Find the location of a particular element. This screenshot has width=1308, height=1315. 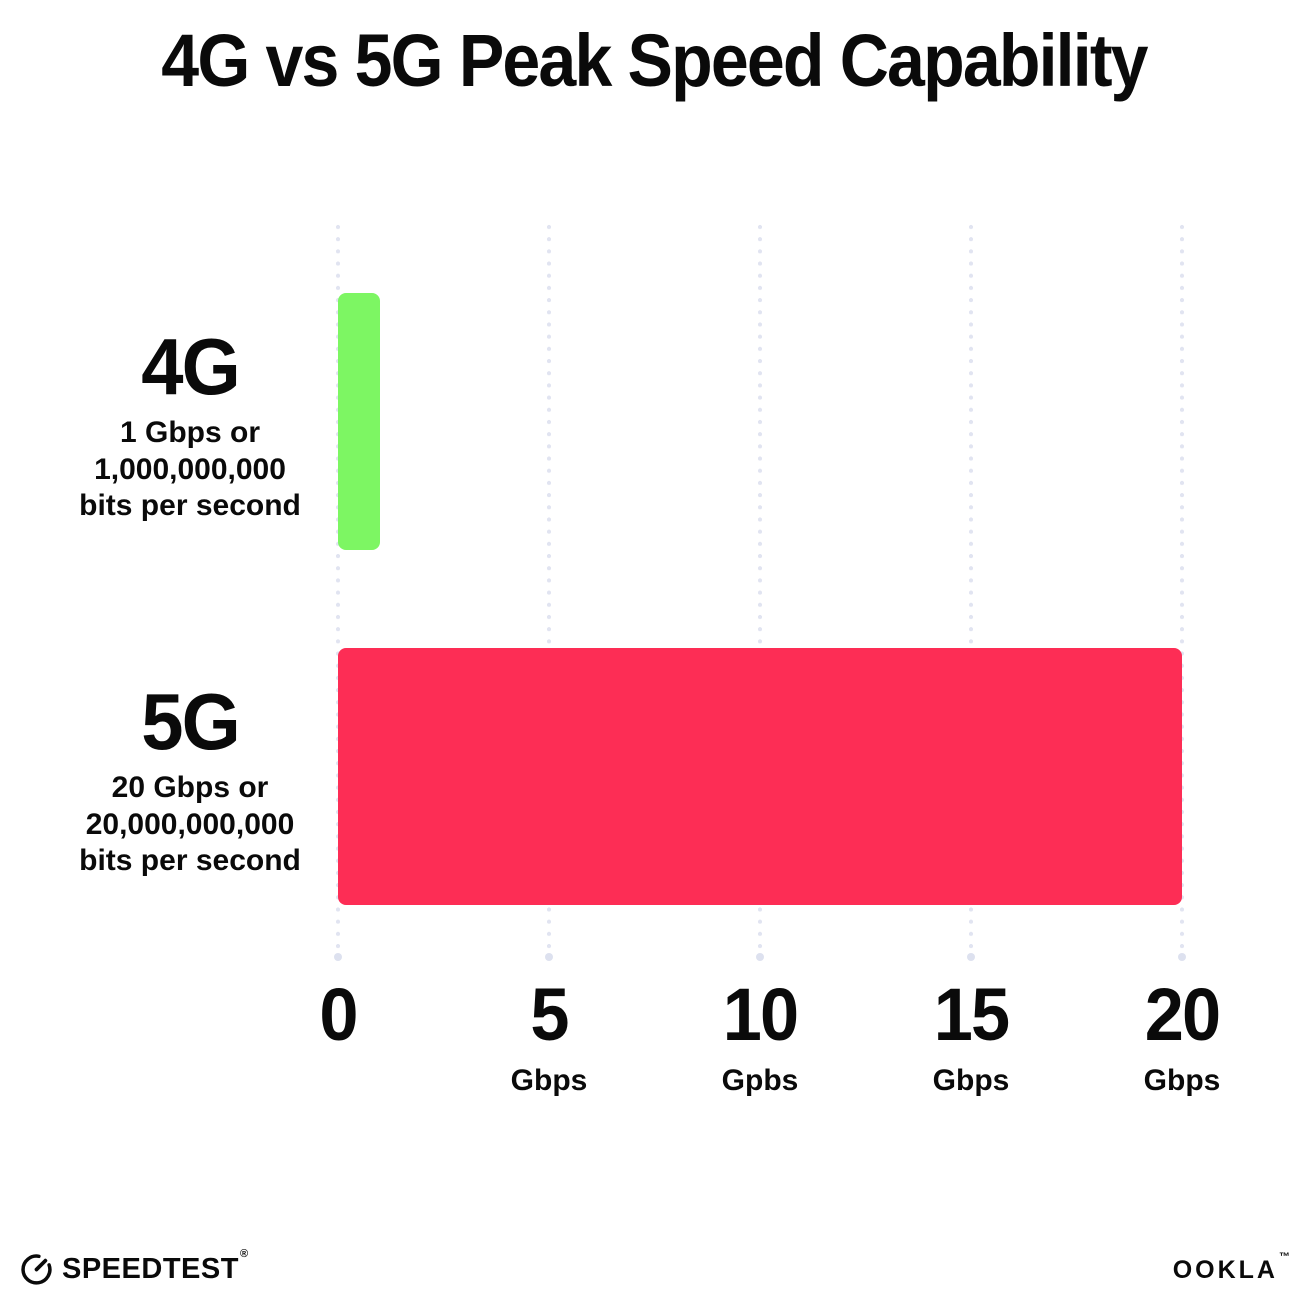

category-sublabel-line: 1,000,000,000 is located at coordinates (190, 469).